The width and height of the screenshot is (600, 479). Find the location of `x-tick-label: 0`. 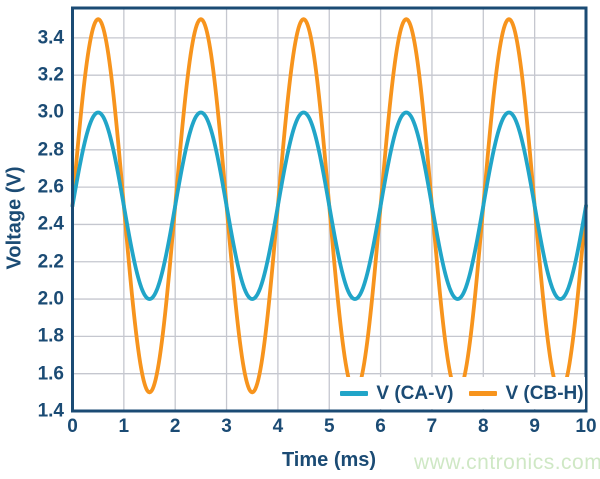

x-tick-label: 0 is located at coordinates (72, 426).